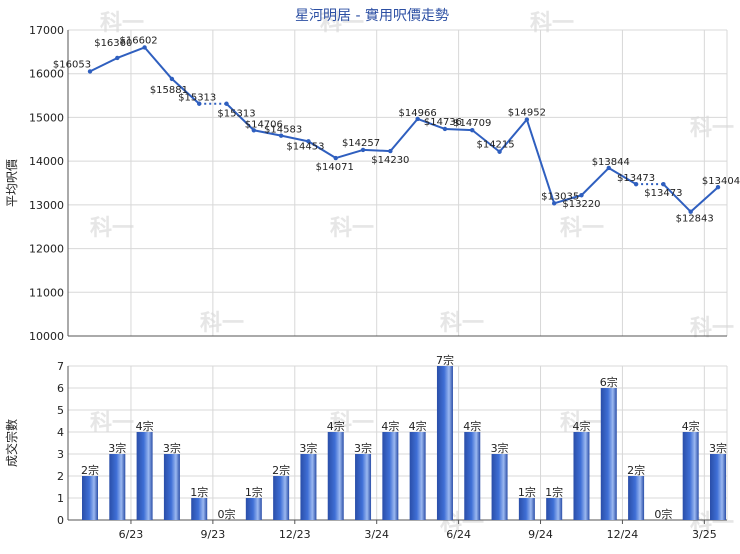  I want to click on y-tick-label: 11000, so click(46, 292).